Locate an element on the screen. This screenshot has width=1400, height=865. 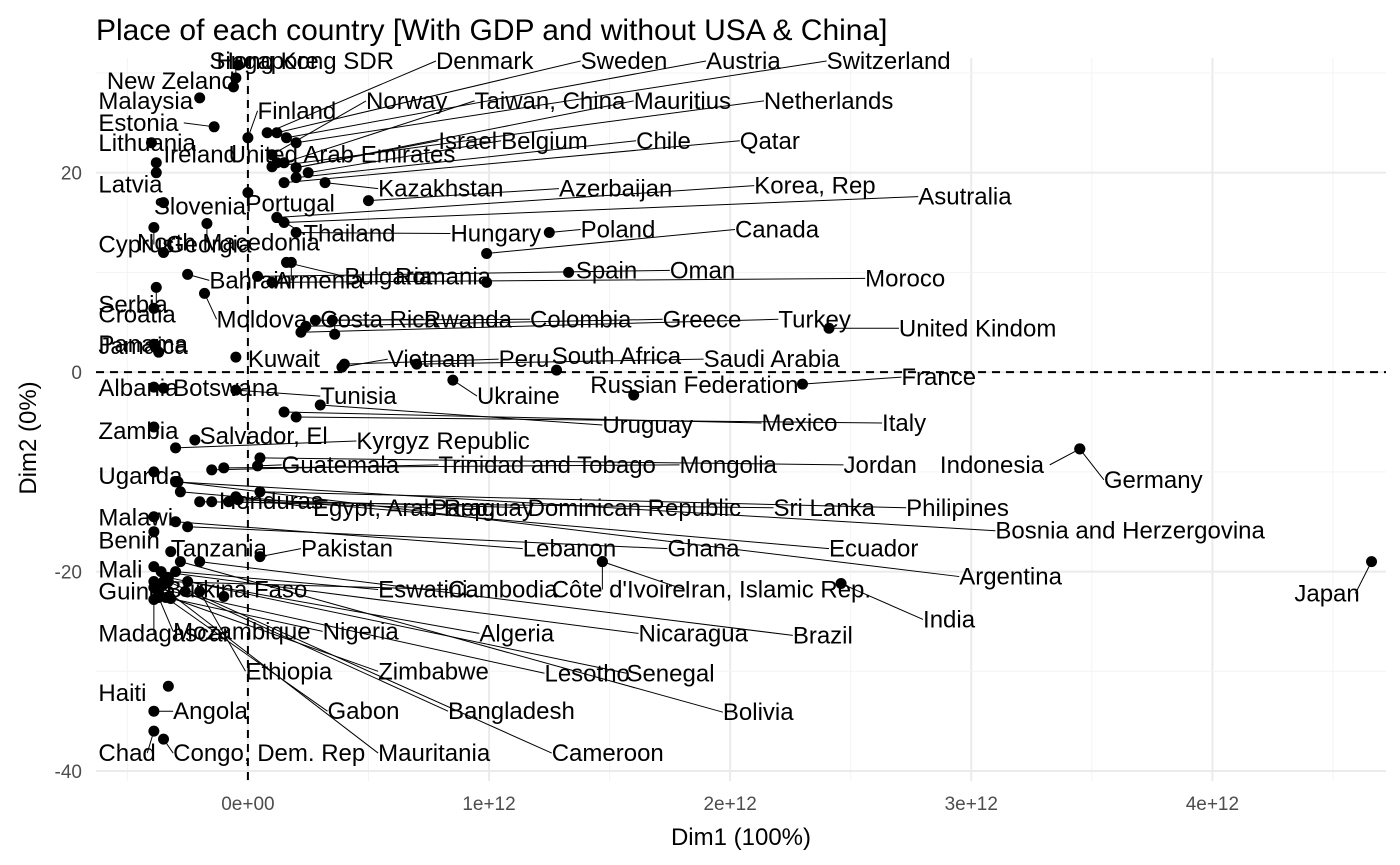
point-label: Finland is located at coordinates (297, 111).